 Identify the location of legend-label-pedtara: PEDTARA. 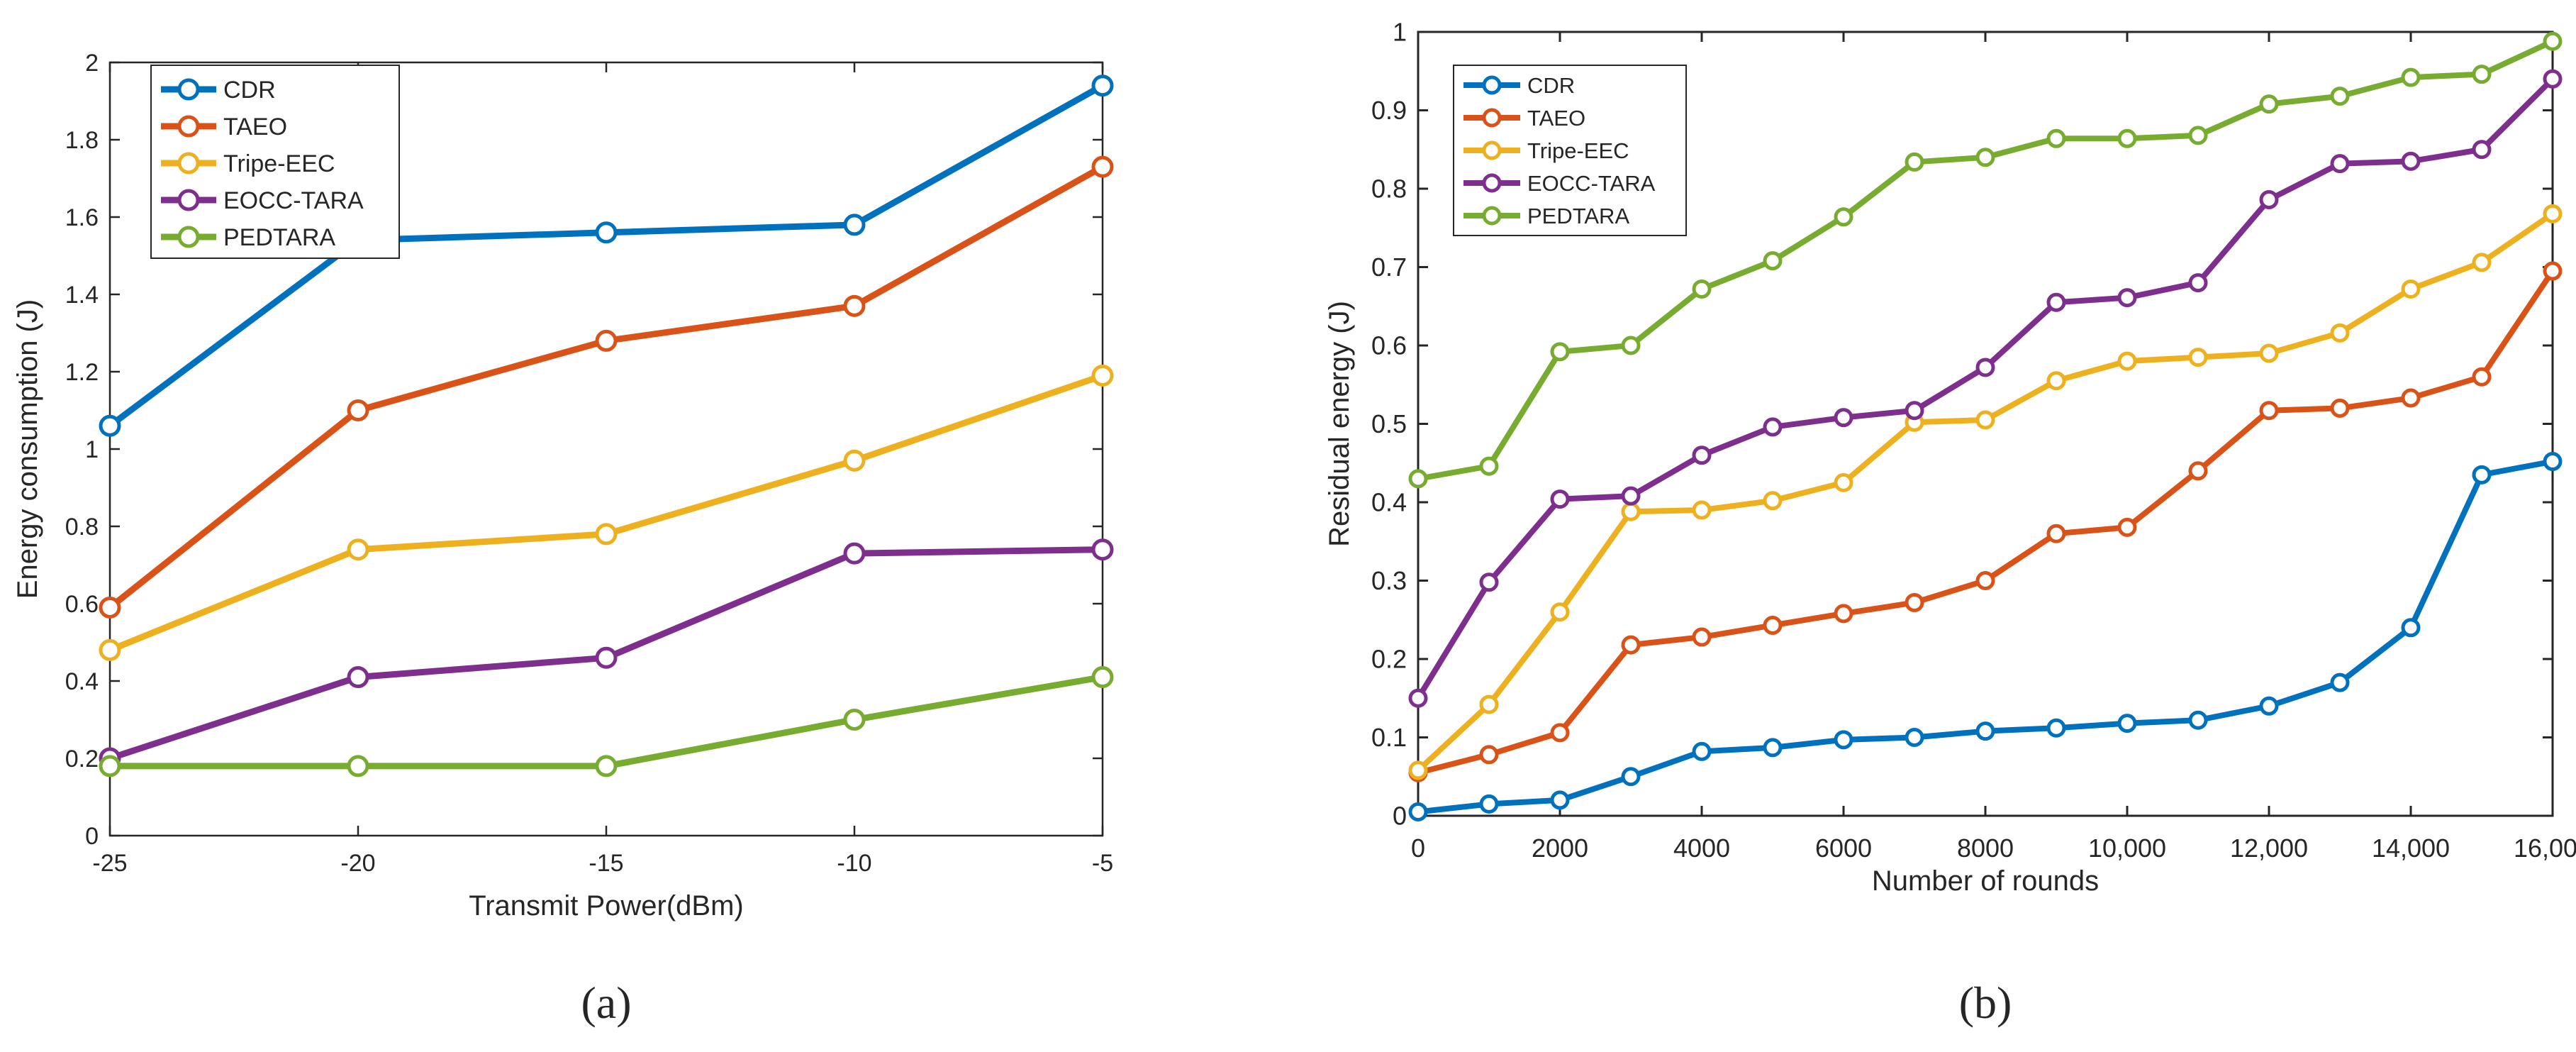
(1578, 216).